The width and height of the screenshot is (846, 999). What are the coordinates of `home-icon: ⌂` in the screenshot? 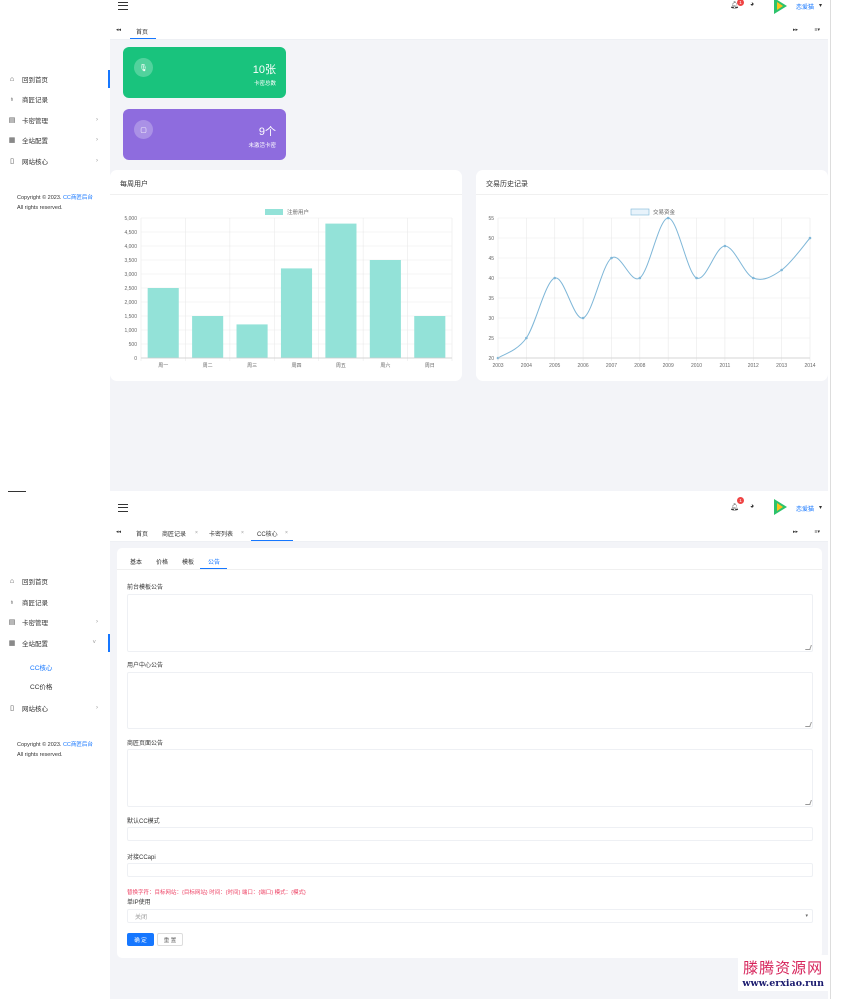 It's located at (12, 581).